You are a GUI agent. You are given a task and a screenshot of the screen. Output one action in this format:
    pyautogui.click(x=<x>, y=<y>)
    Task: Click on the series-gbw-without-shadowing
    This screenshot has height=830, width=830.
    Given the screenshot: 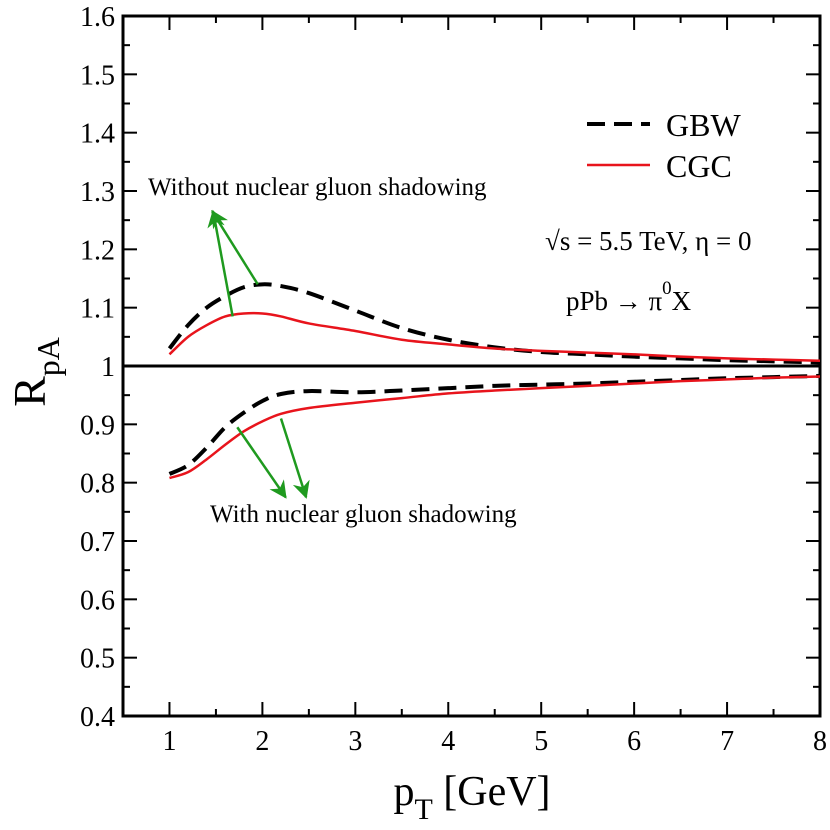 What is the action you would take?
    pyautogui.click(x=494, y=323)
    